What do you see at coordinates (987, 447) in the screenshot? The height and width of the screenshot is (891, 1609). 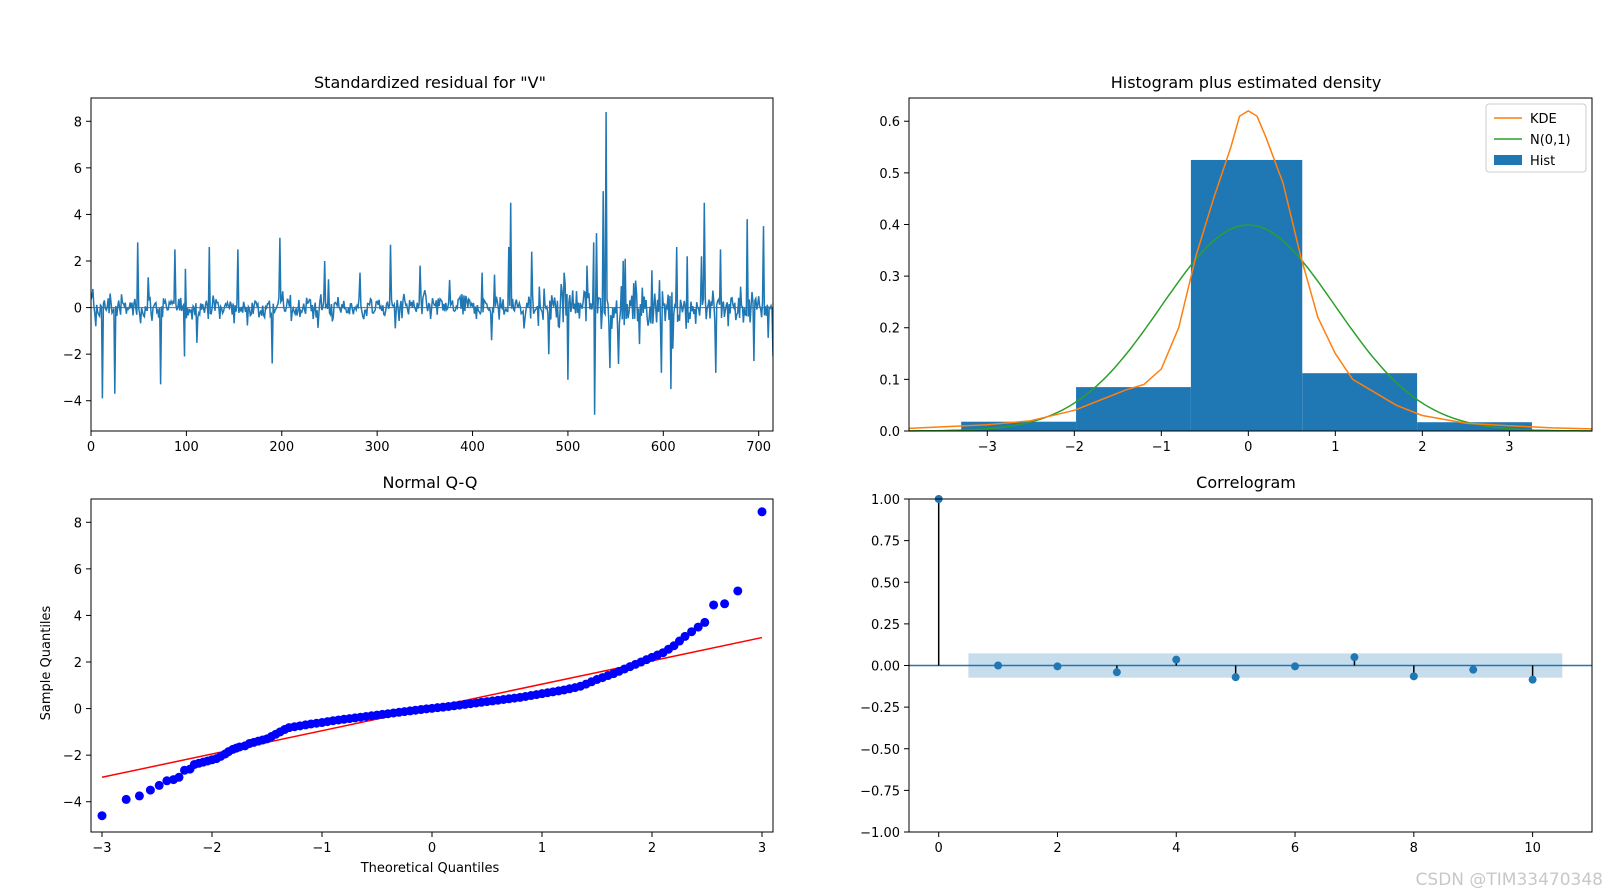 I see `histogram-x-tick-label: −3` at bounding box center [987, 447].